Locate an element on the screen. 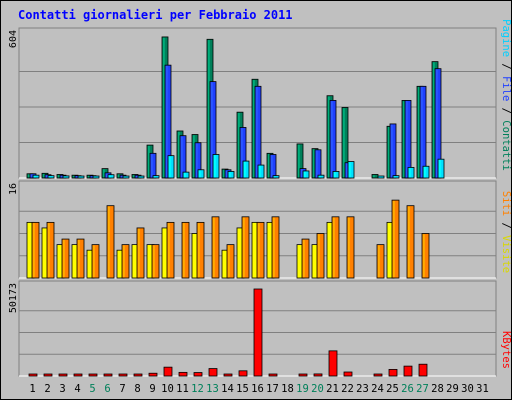  x-label-day-18: 18 is located at coordinates (287, 389).